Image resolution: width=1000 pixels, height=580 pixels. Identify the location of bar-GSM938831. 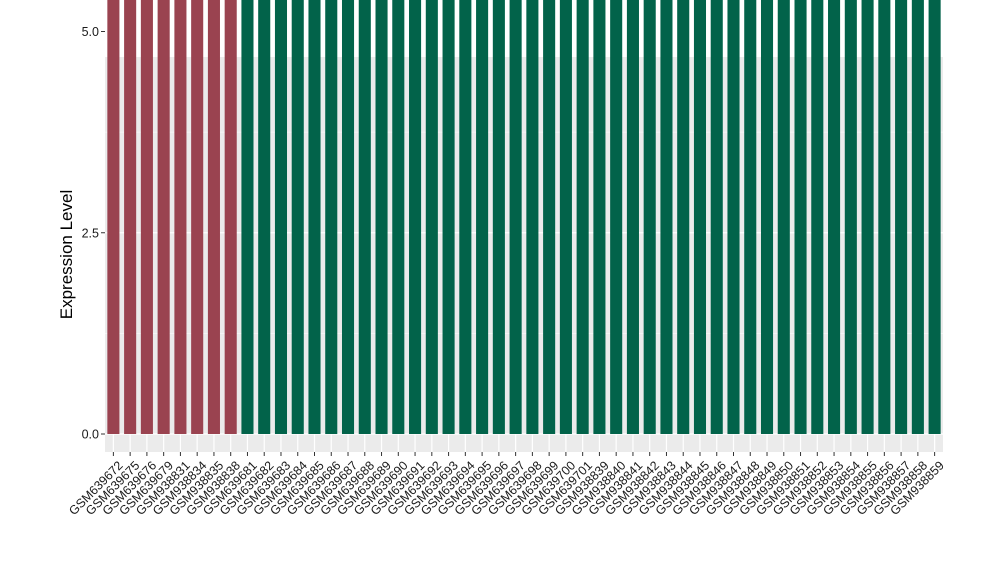
(180, 217).